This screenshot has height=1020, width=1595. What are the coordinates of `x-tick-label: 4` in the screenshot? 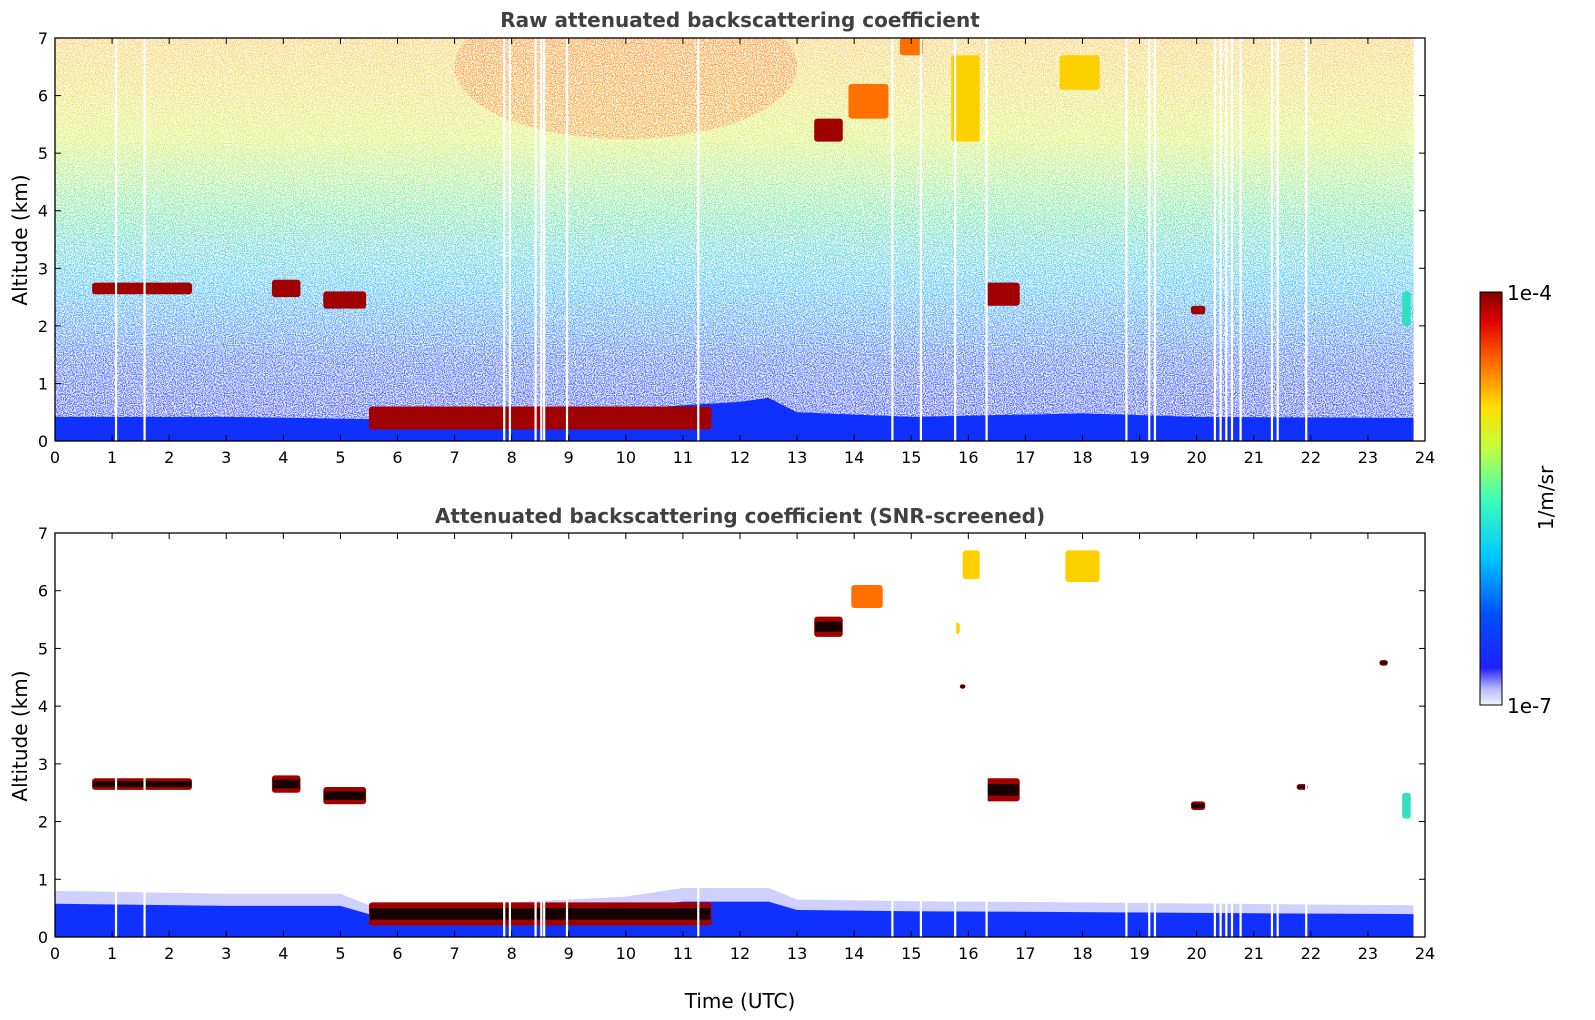 It's located at (283, 457).